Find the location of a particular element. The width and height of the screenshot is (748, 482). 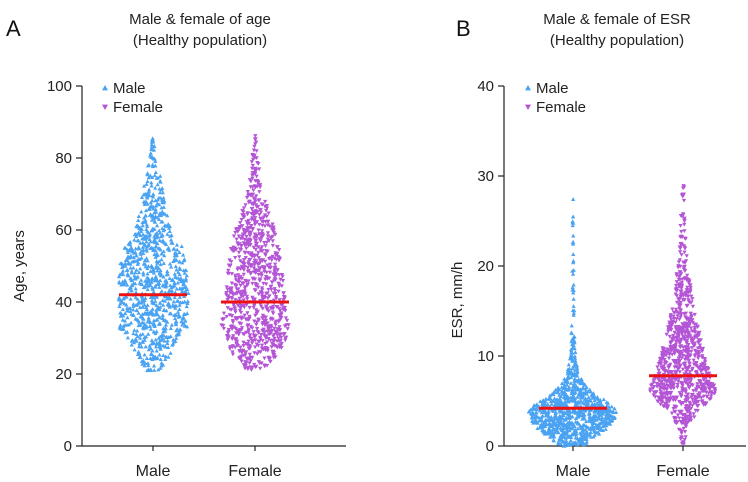

panel-letter-b: B is located at coordinates (463, 28).